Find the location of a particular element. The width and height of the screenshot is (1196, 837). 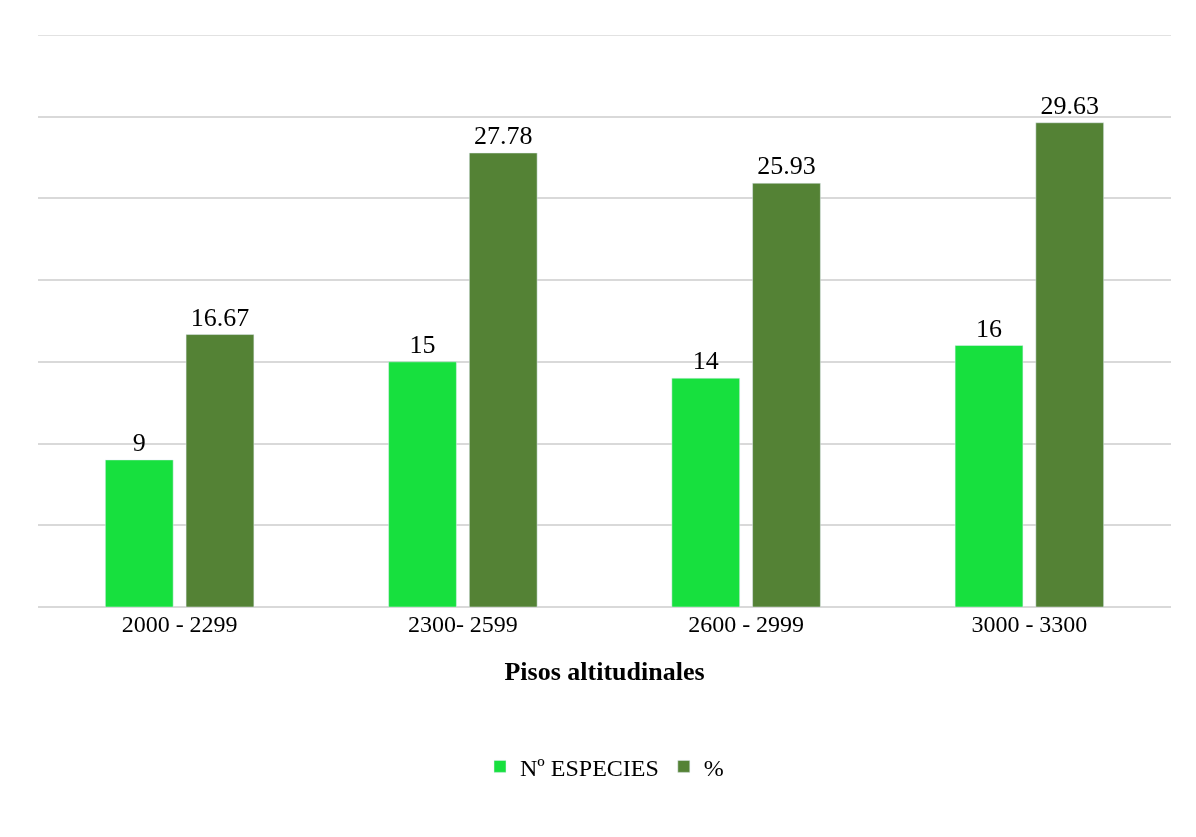

legend-label: Nº ESPECIES is located at coordinates (589, 767).